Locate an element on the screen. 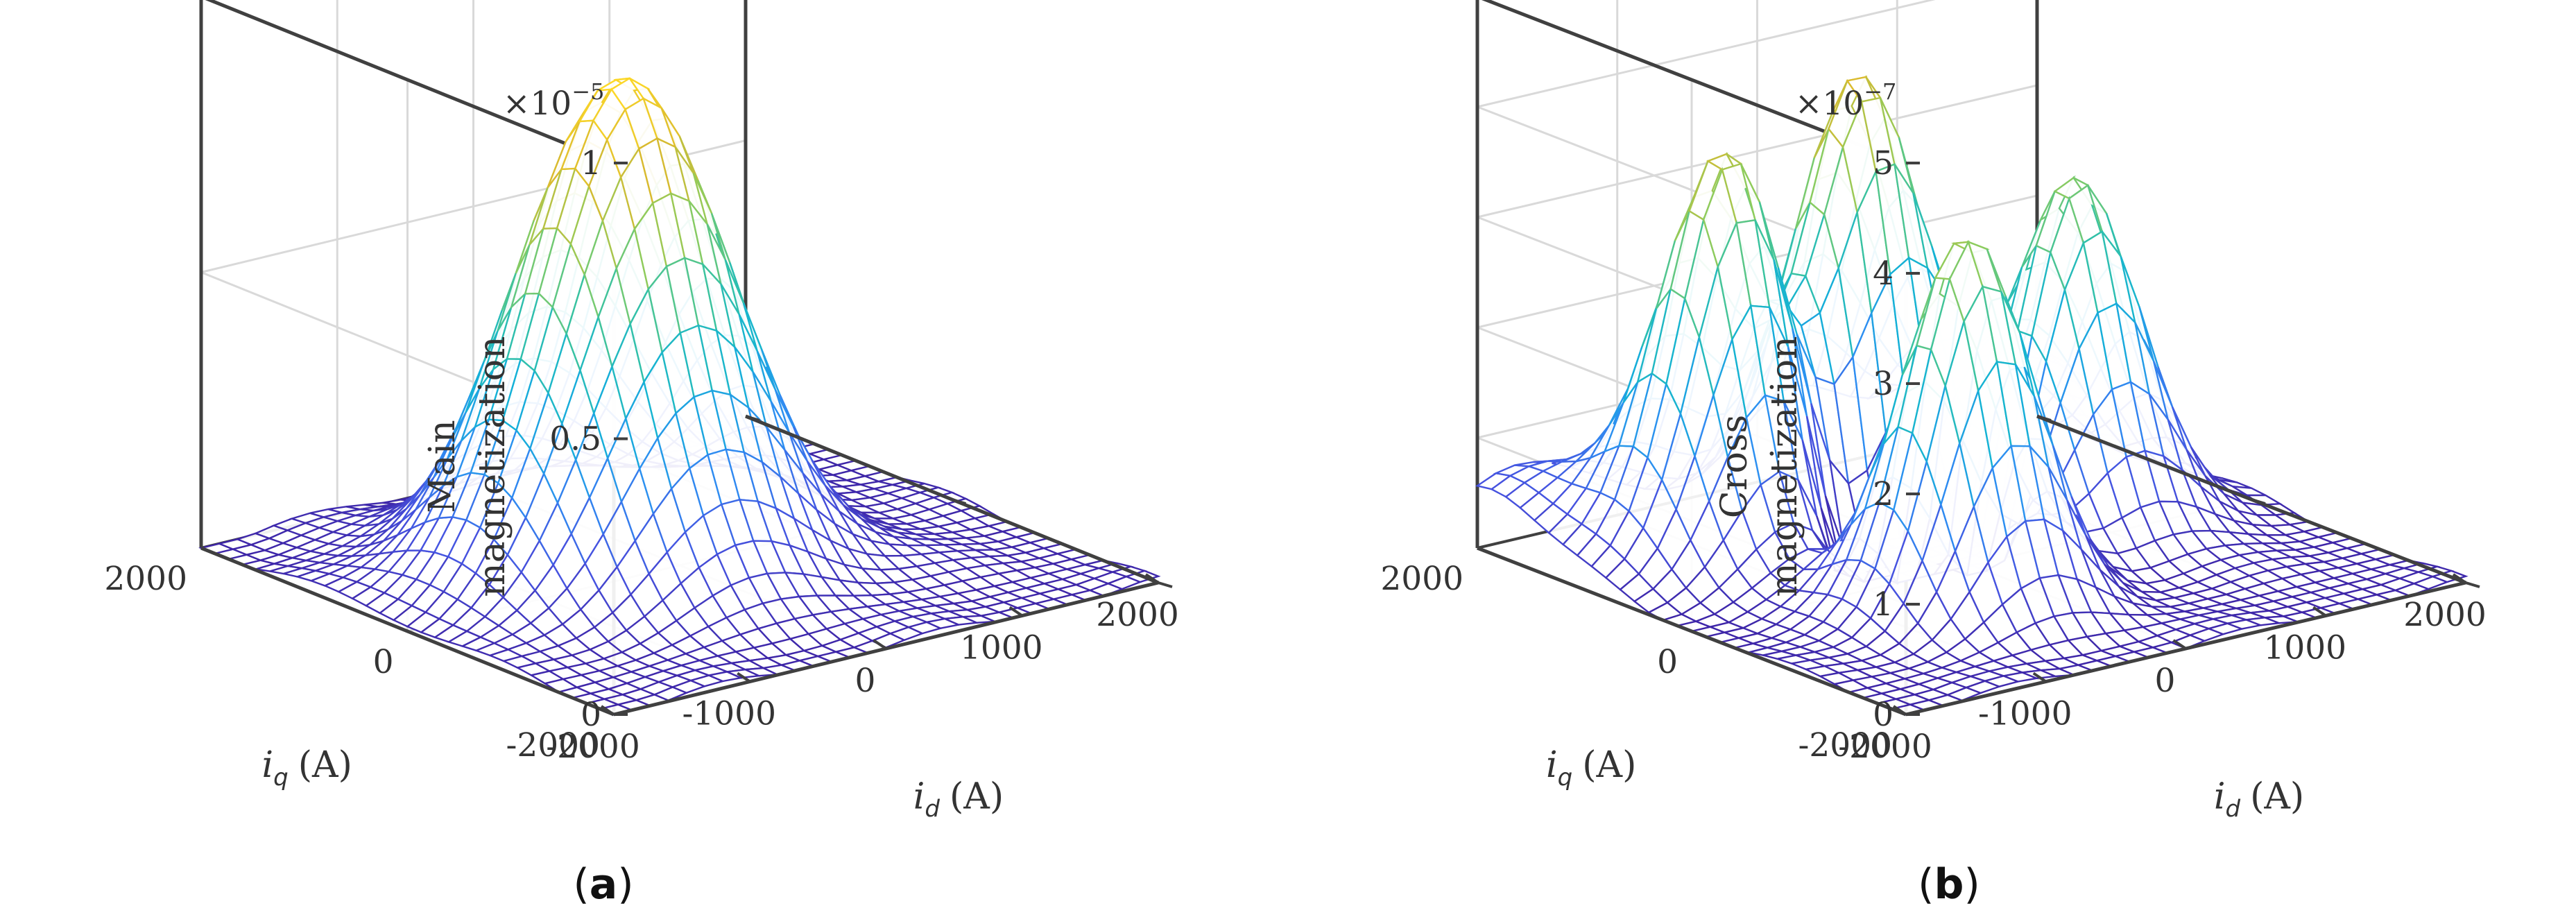  panel-a-ztick-1: 0.5 is located at coordinates (575, 439).